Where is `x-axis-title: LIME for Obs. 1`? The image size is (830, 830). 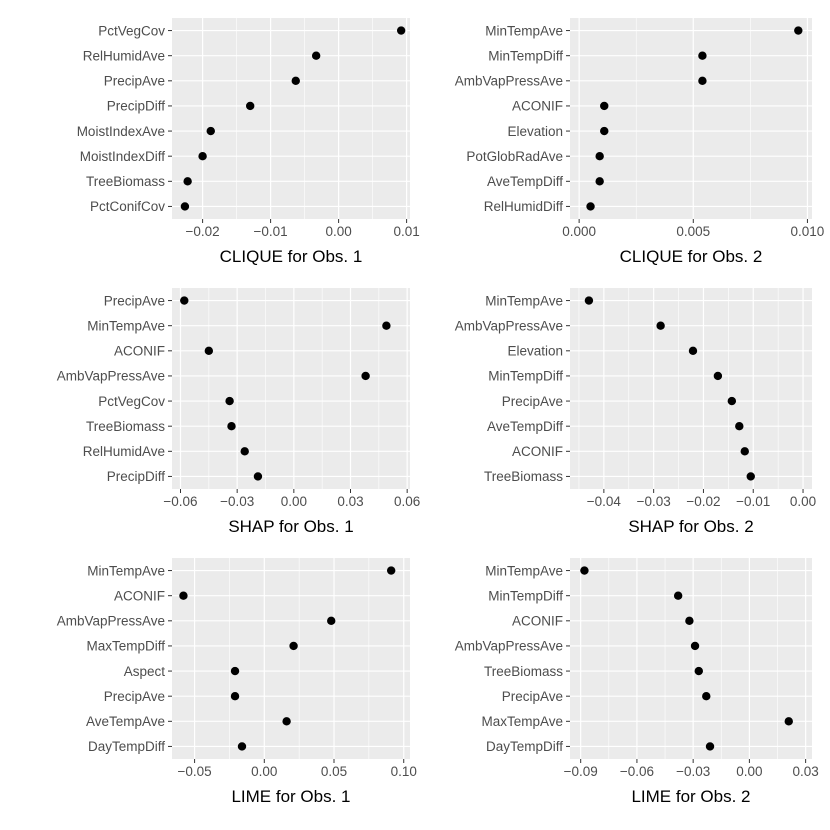
x-axis-title: LIME for Obs. 1 is located at coordinates (290, 796).